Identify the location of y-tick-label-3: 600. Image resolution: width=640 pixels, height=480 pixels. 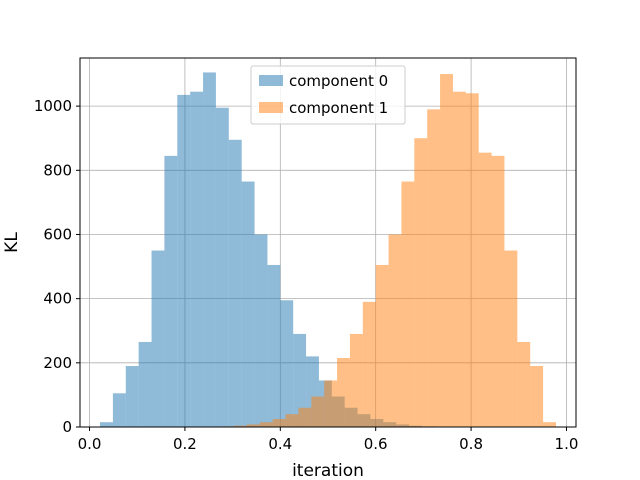
(57, 234).